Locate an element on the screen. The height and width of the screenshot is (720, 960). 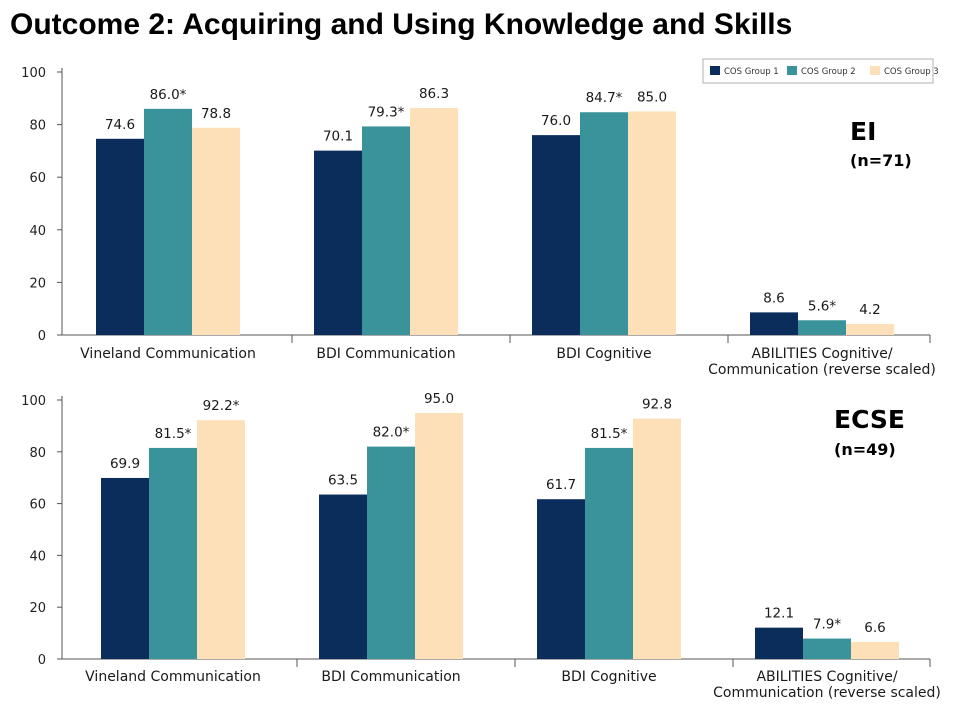
data-label: 5.6* is located at coordinates (822, 306).